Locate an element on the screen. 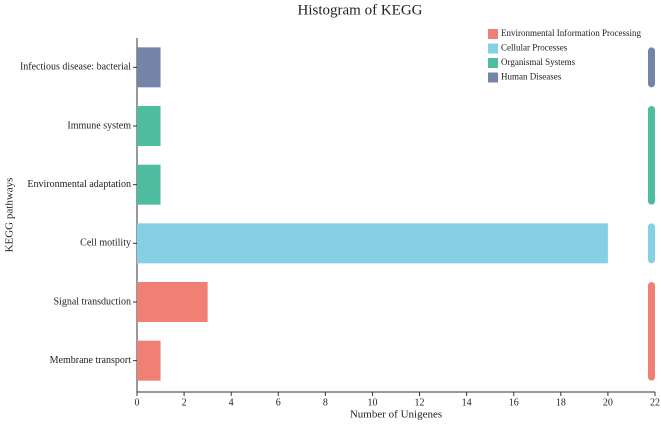  x-tick-label: 0 is located at coordinates (137, 402).